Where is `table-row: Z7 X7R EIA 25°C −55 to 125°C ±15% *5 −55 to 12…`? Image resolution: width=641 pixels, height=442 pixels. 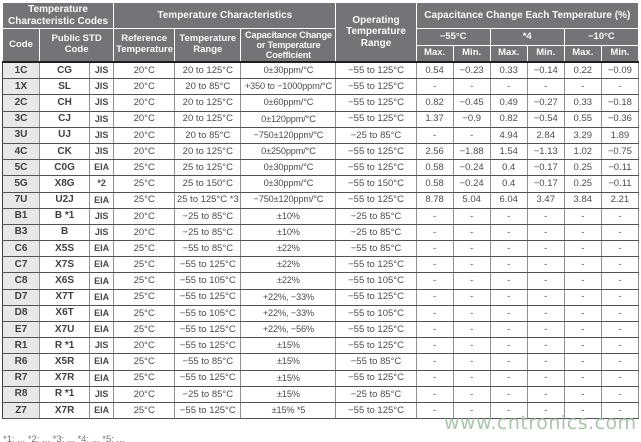
table-row: Z7 X7R EIA 25°C −55 to 125°C ±15% *5 −55 to 12… is located at coordinates (321, 411).